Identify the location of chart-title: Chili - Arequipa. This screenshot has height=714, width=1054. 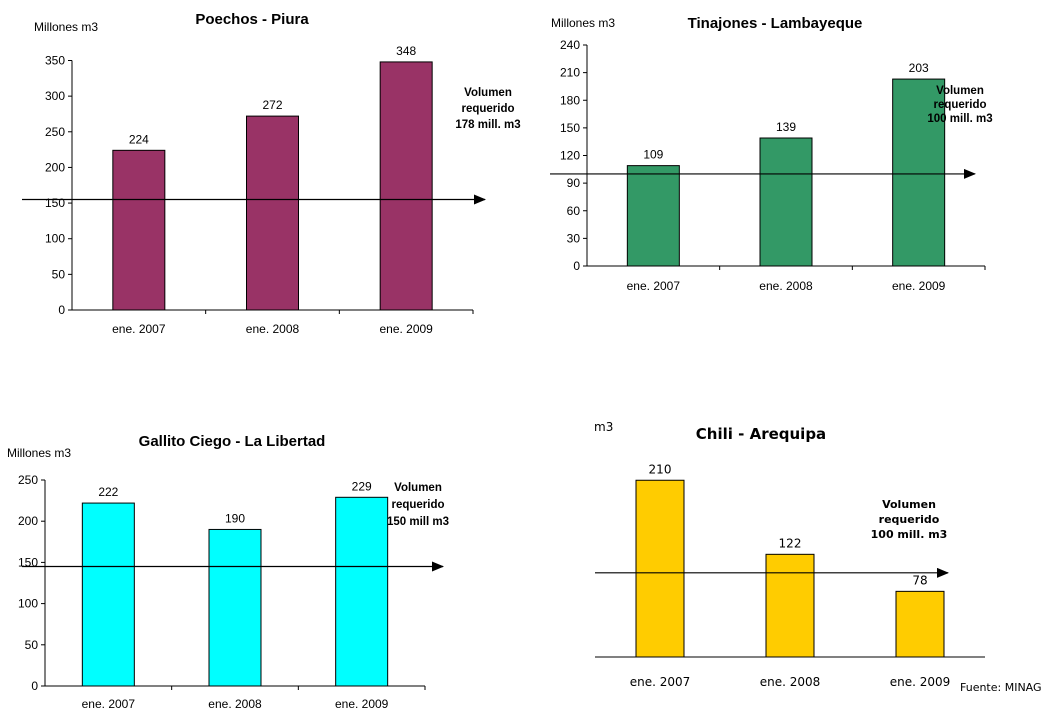
(761, 434).